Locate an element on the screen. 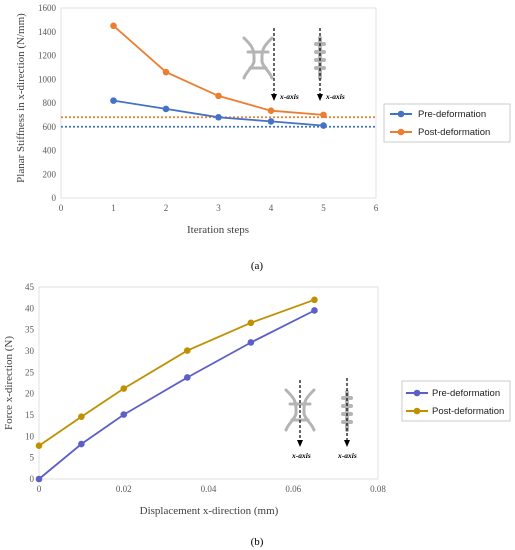 The image size is (515, 550). x-tick-label: 4 is located at coordinates (271, 208).